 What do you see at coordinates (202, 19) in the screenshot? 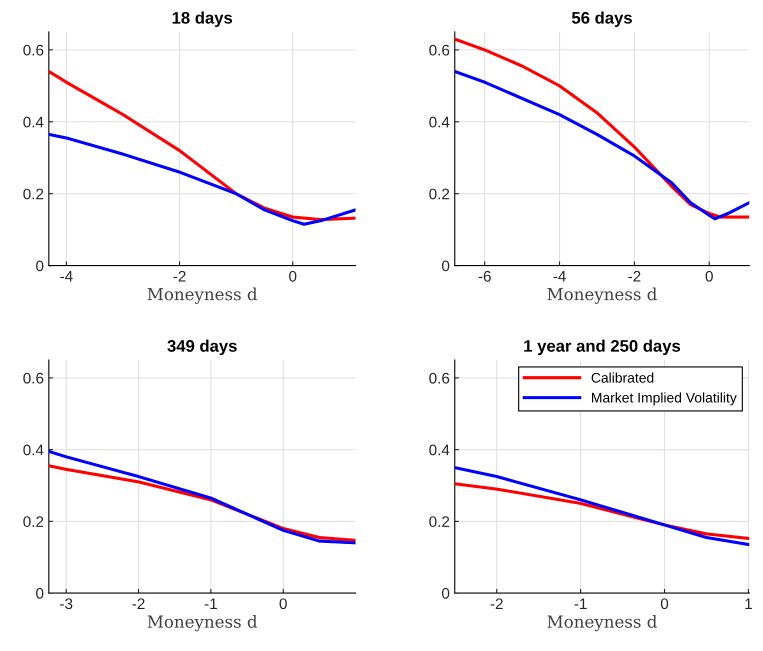
I see `chart-title: 18 days` at bounding box center [202, 19].